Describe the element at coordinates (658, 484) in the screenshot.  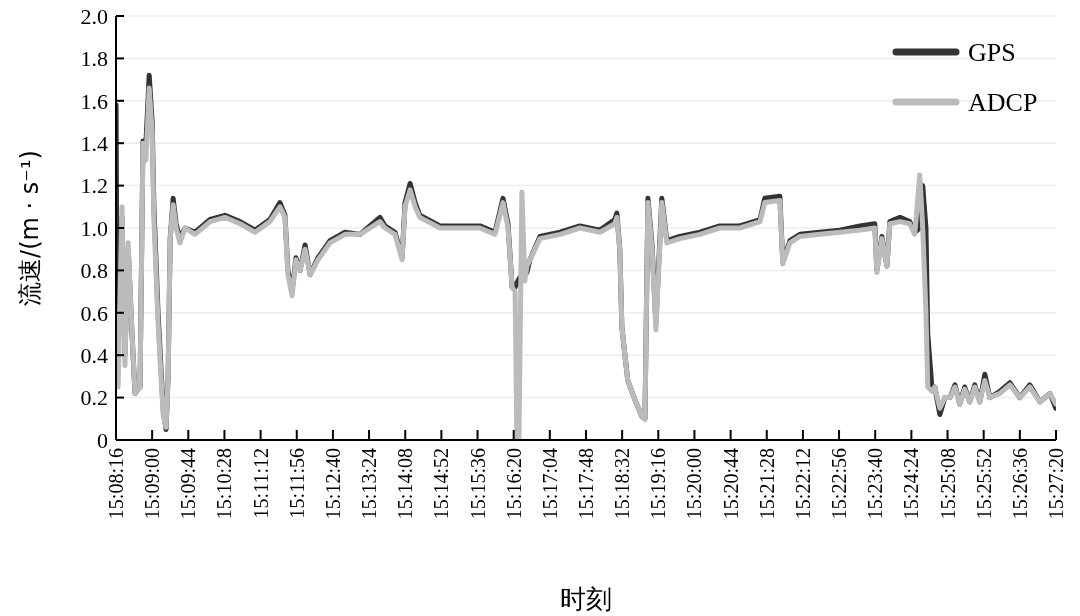
I see `x-tick-label: 15:19:16` at that location.